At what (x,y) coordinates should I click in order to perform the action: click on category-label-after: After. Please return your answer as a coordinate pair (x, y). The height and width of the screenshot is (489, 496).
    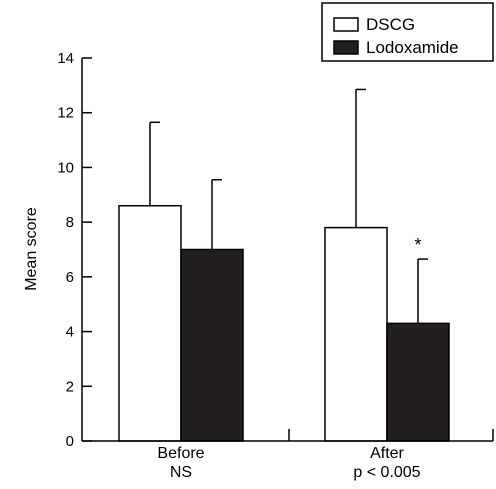
    Looking at the image, I should click on (387, 453).